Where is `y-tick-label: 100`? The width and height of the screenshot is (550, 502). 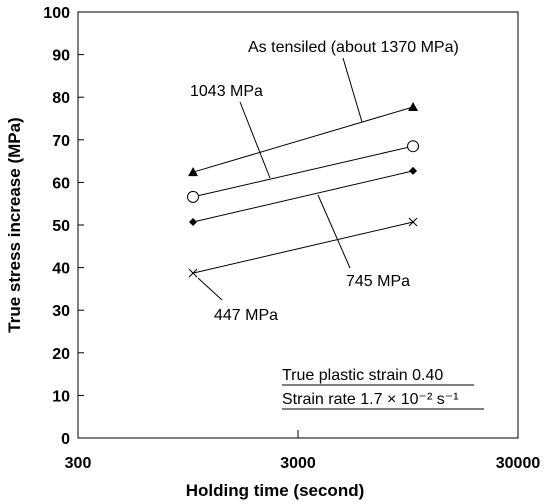 y-tick-label: 100 is located at coordinates (56, 13).